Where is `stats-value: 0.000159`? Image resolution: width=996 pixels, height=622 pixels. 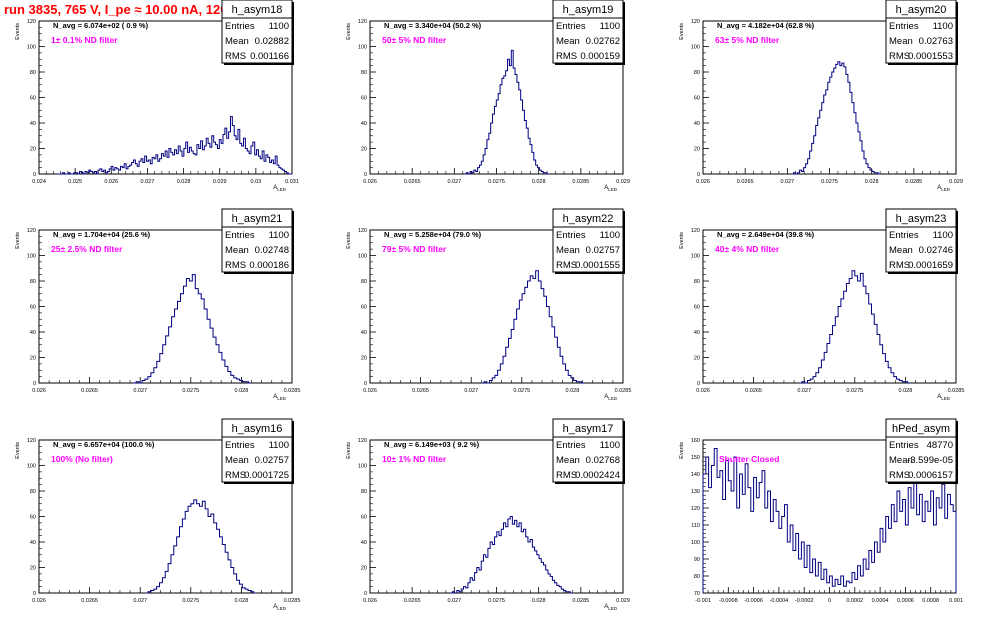
stats-value: 0.000159 is located at coordinates (600, 56).